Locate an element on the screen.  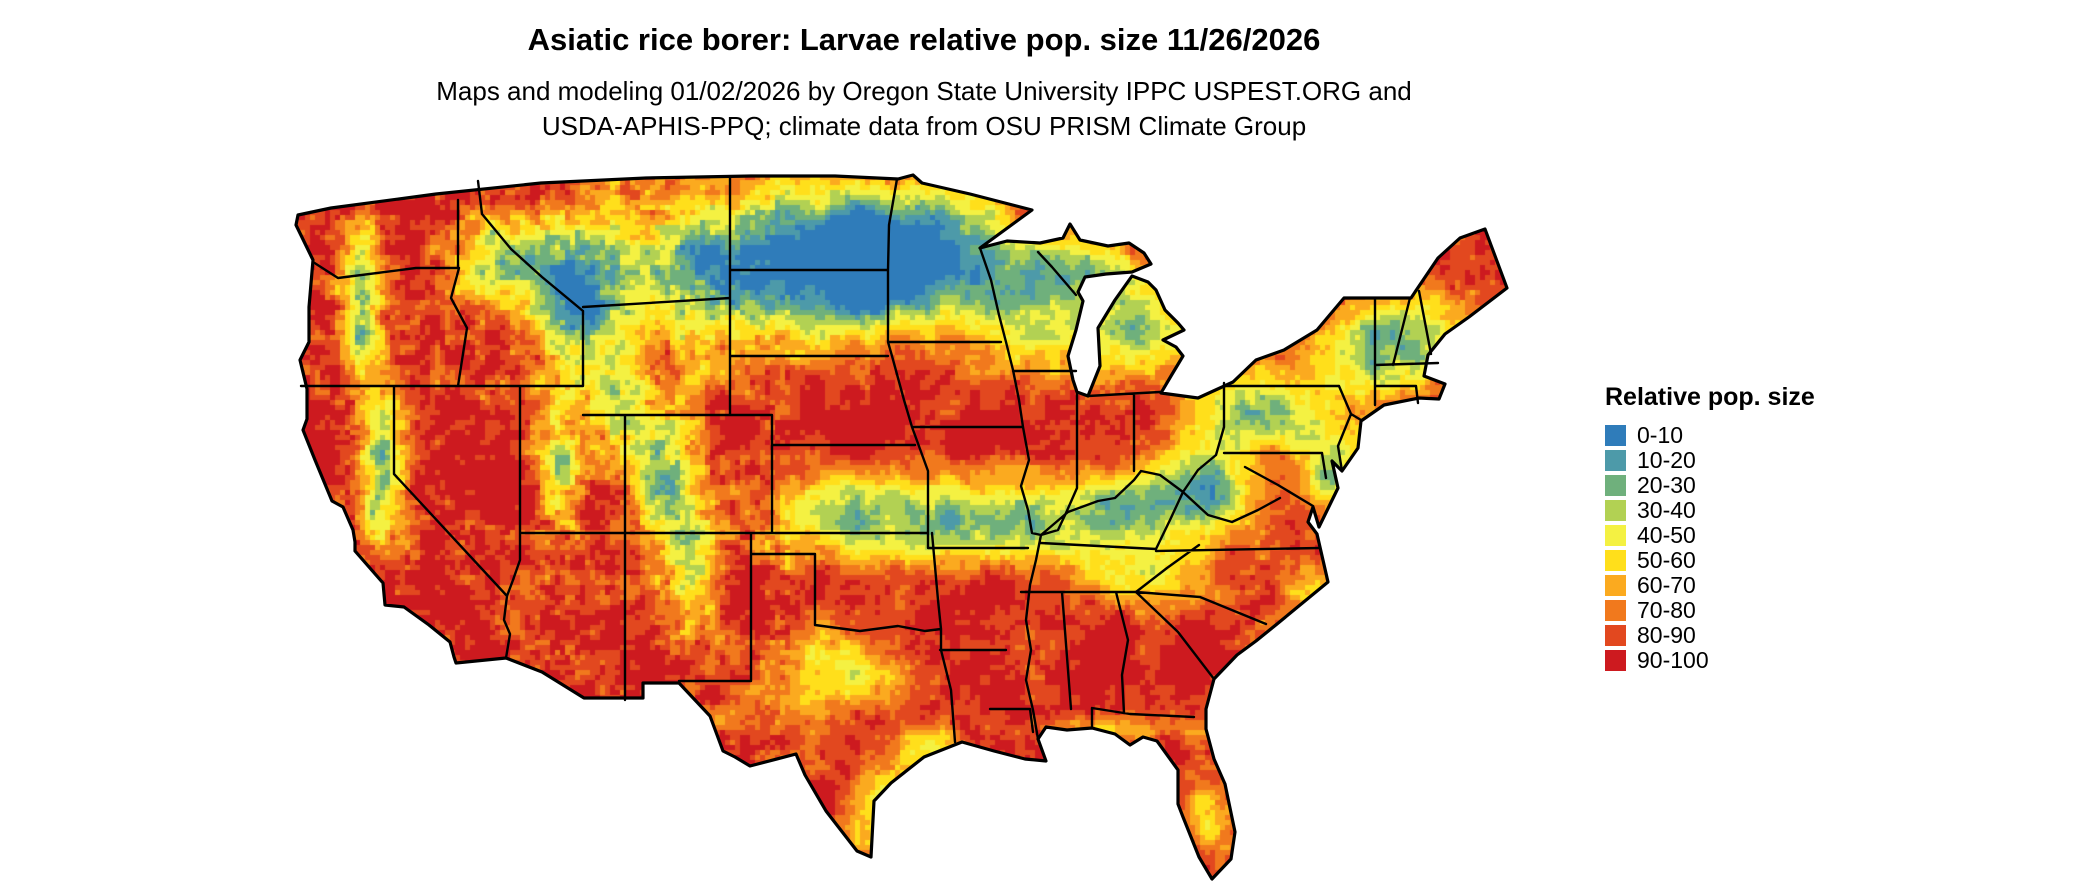
legend-title: Relative pop. size is located at coordinates (1710, 397).